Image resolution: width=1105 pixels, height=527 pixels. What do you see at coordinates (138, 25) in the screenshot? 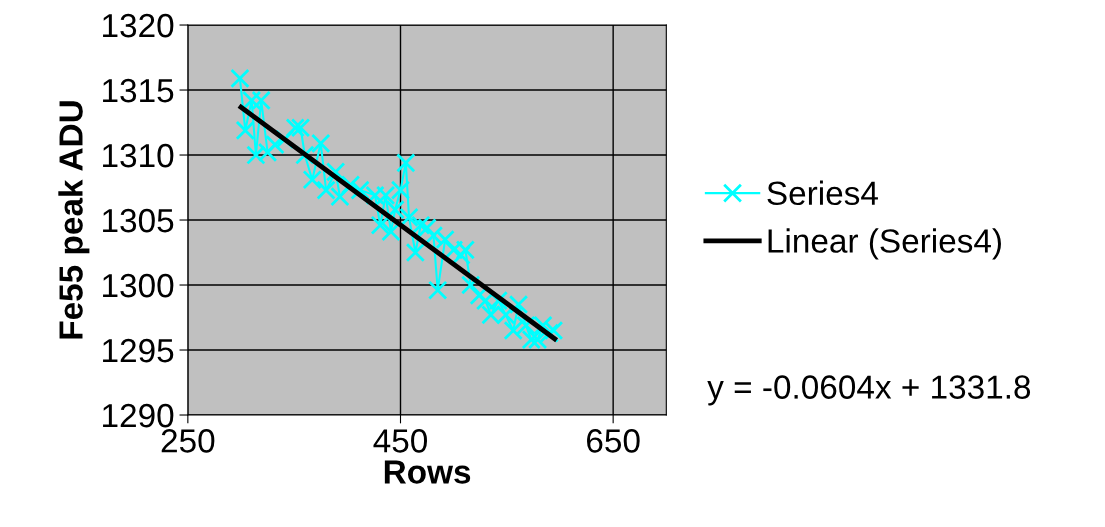
I see `y-tick-label: 1320` at bounding box center [138, 25].